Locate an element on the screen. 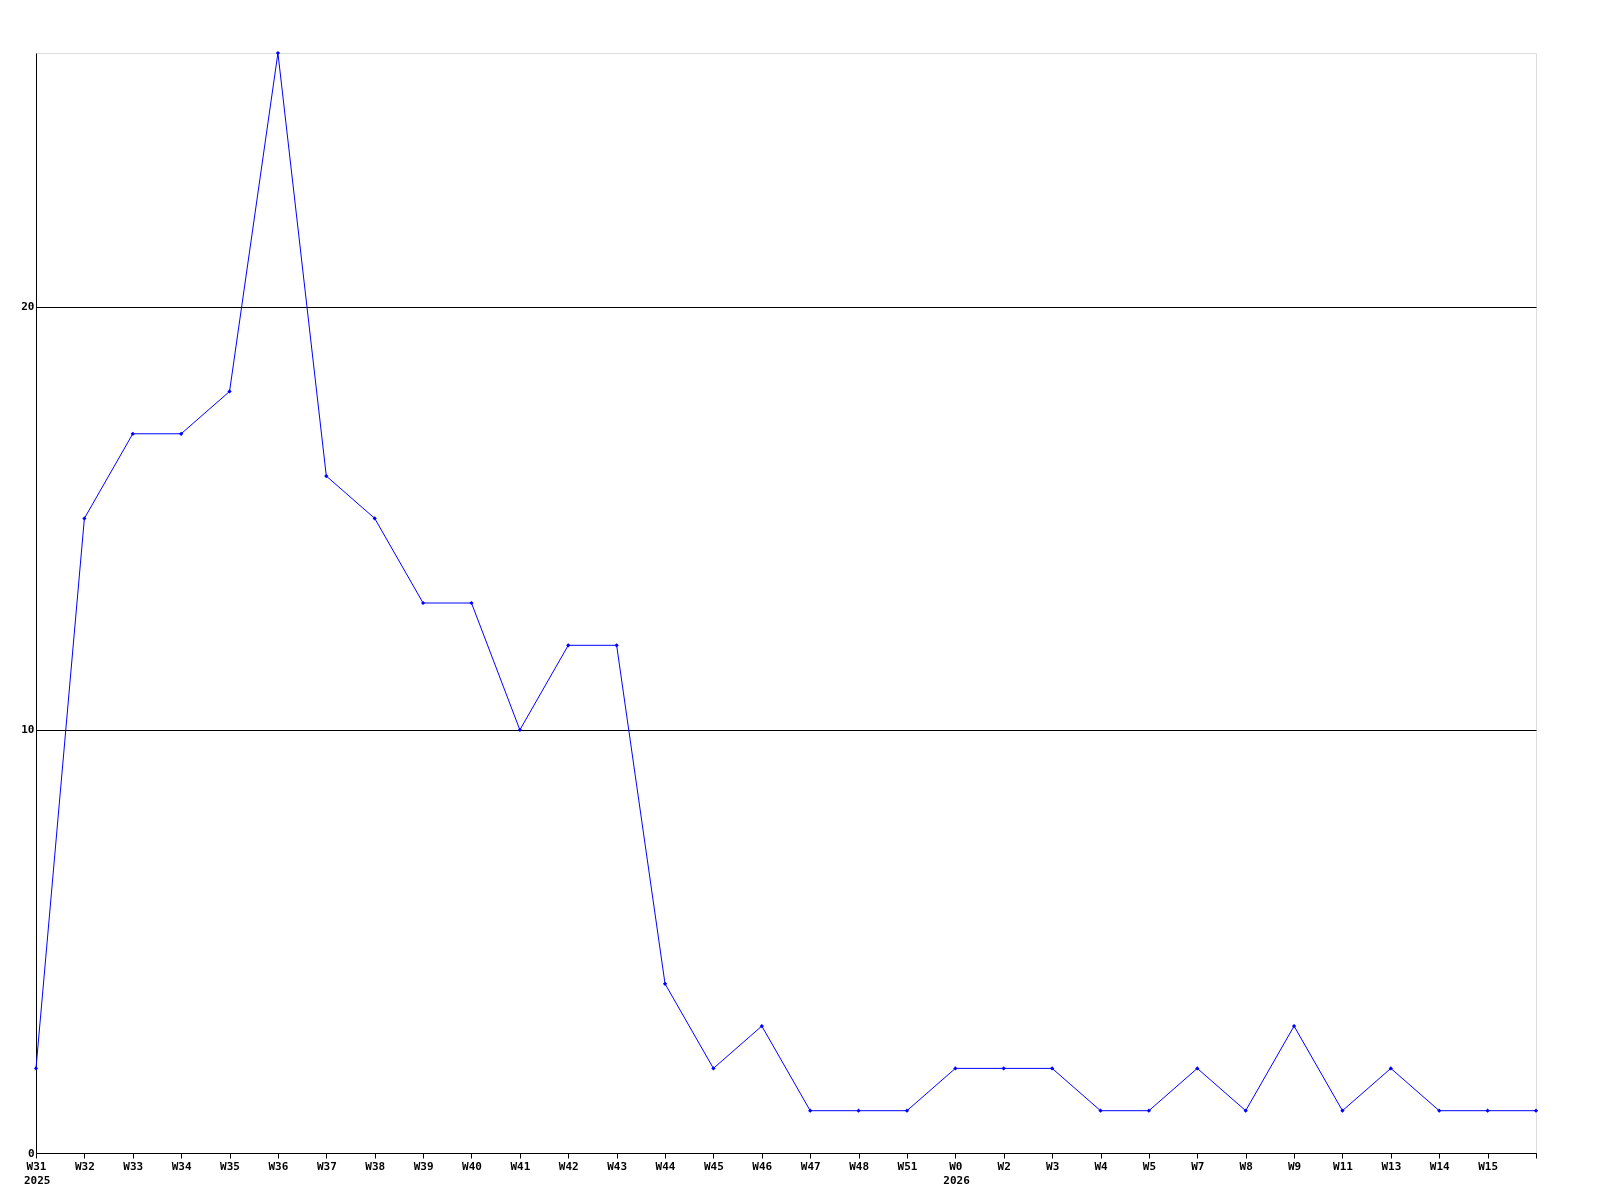 This screenshot has height=1200, width=1600. x-tick-label: W37 is located at coordinates (326, 1166).